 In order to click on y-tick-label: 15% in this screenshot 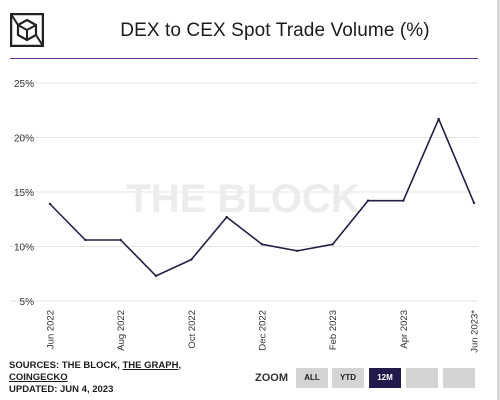, I will do `click(24, 193)`.